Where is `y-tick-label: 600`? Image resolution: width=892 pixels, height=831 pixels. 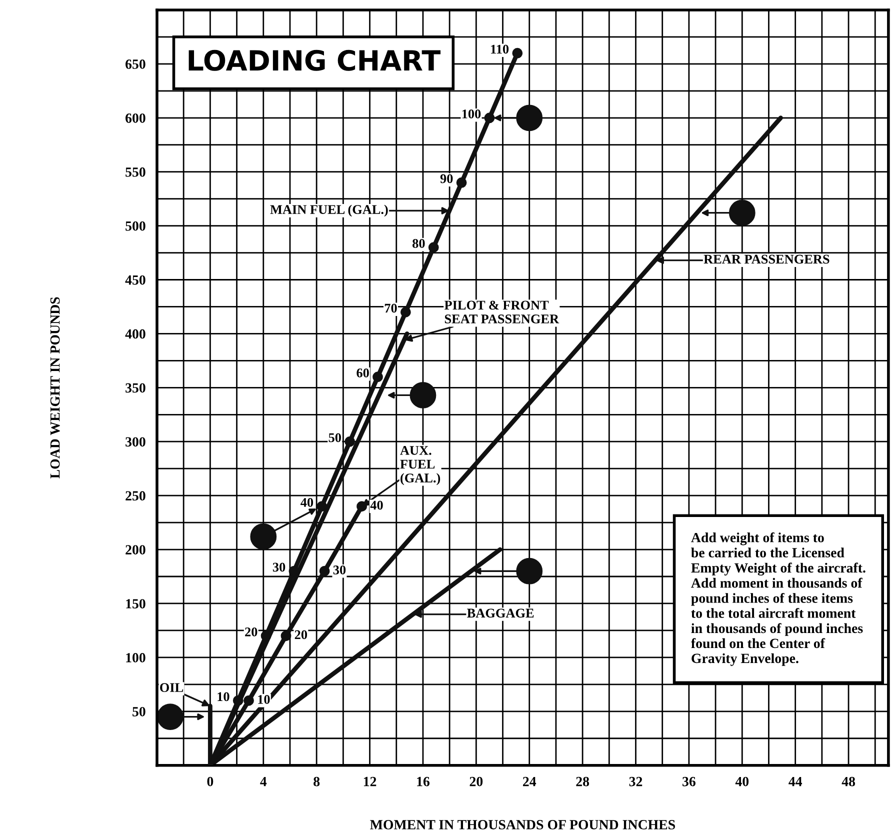 y-tick-label: 600 is located at coordinates (136, 118).